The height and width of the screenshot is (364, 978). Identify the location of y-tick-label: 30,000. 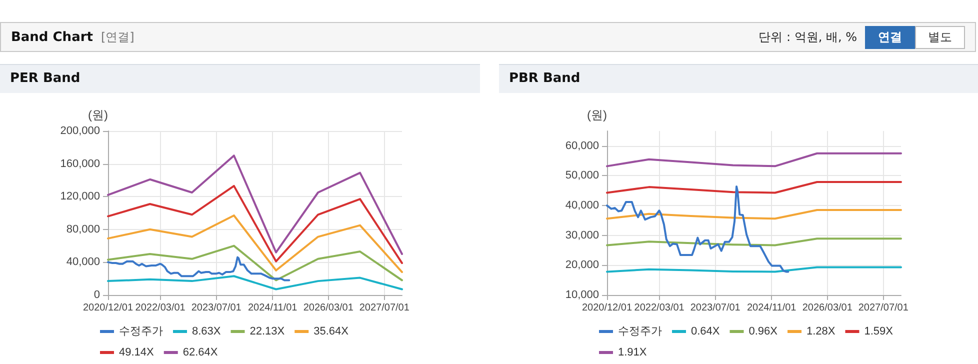
(582, 235).